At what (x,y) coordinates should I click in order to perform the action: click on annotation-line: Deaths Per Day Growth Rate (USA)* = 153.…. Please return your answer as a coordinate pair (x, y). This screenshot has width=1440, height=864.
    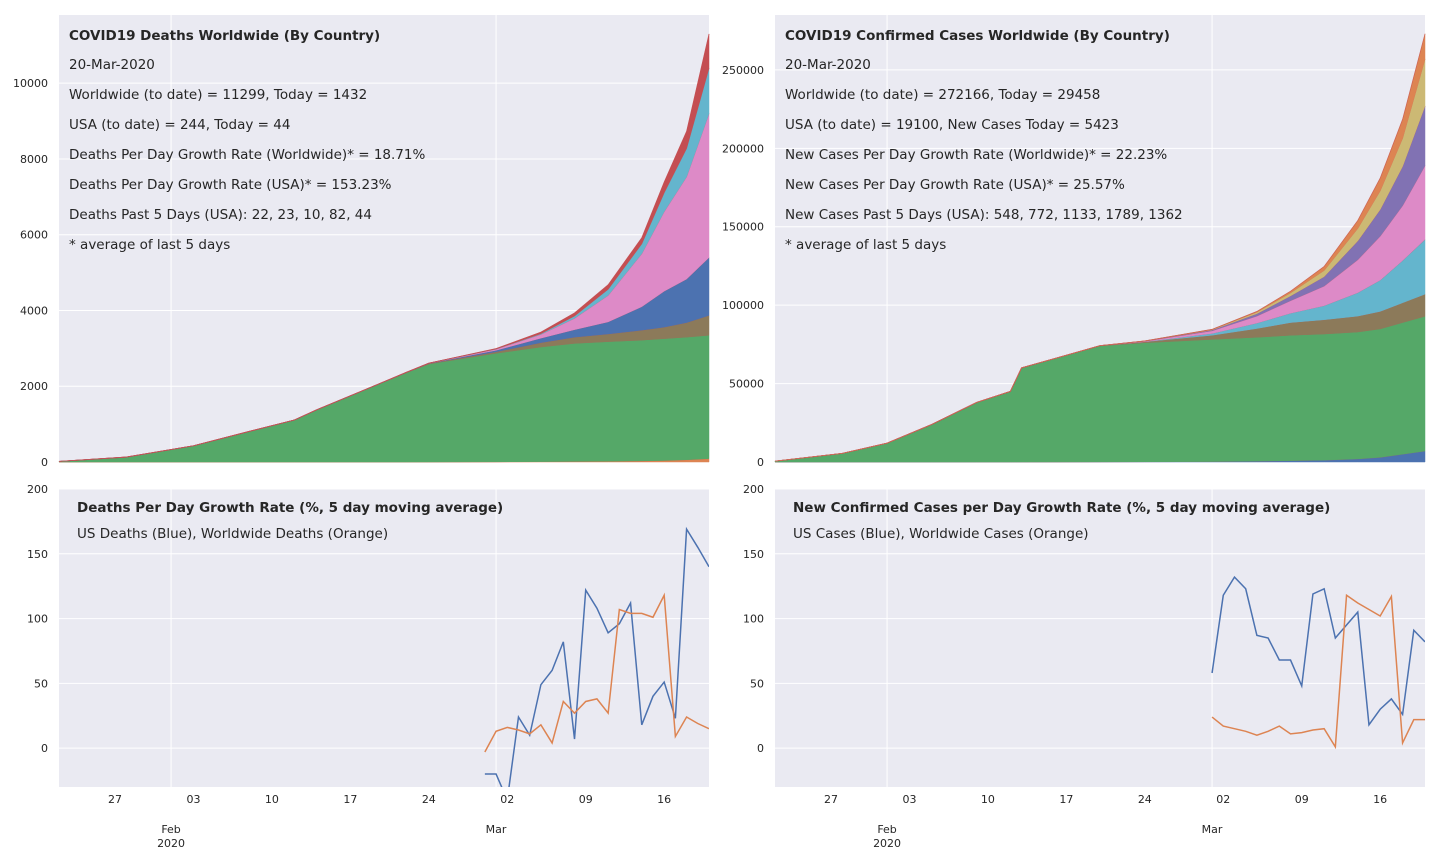
    Looking at the image, I should click on (230, 185).